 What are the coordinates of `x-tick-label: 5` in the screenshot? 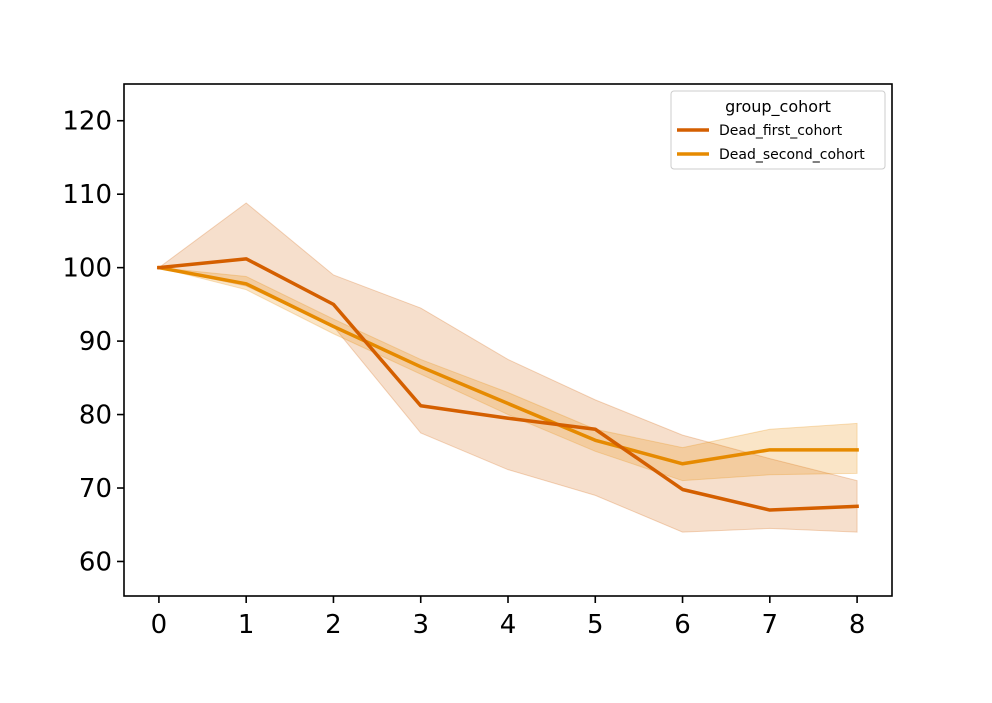 It's located at (595, 625).